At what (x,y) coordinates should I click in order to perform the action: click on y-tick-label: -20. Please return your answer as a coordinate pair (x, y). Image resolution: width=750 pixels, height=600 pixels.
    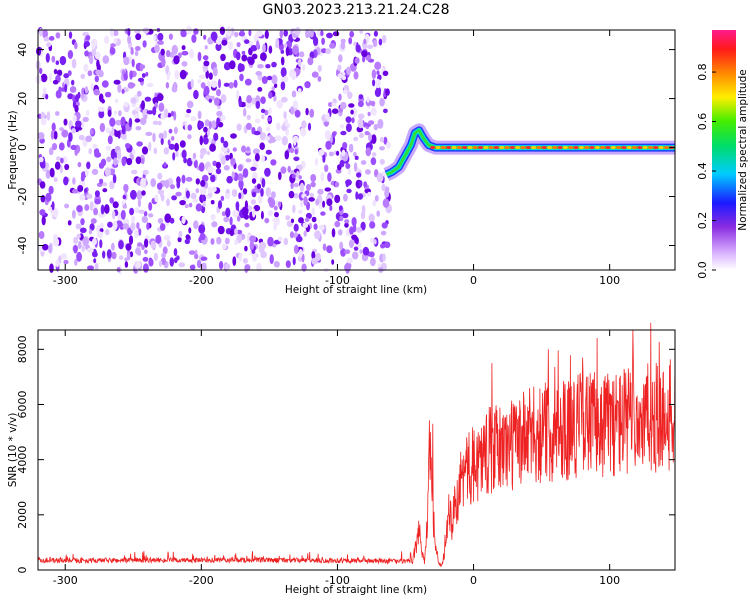
    Looking at the image, I should click on (22, 197).